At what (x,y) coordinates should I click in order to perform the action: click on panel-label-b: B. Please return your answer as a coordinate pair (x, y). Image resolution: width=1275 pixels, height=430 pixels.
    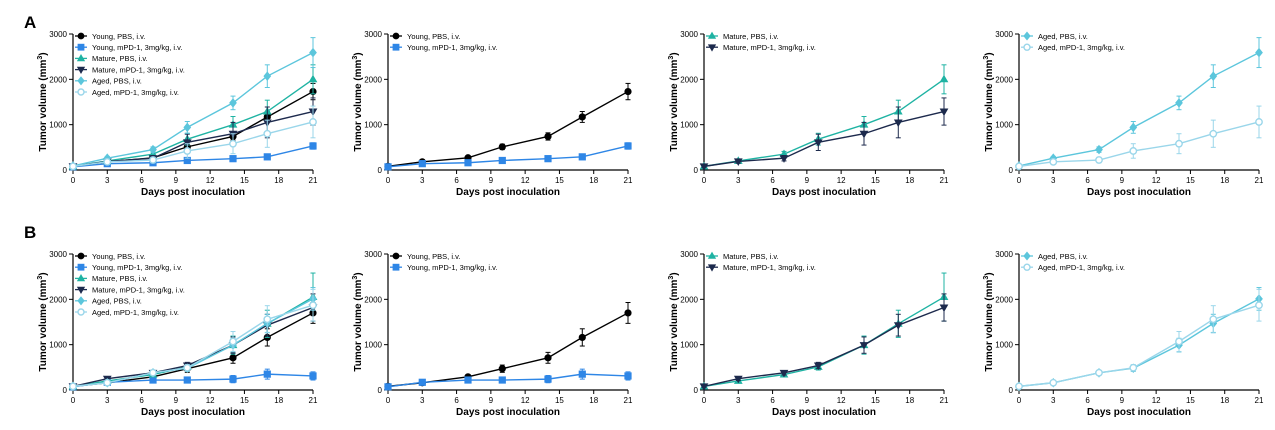
    Looking at the image, I should click on (30, 232).